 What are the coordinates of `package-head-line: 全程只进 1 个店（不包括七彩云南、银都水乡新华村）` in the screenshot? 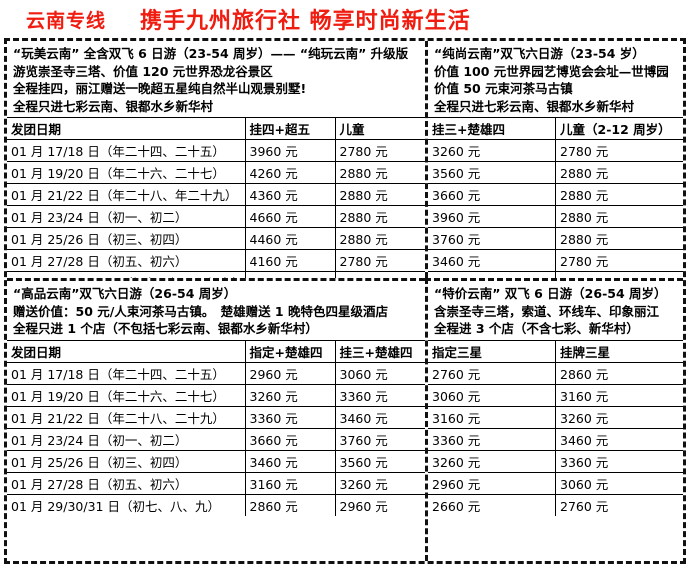 It's located at (165, 328).